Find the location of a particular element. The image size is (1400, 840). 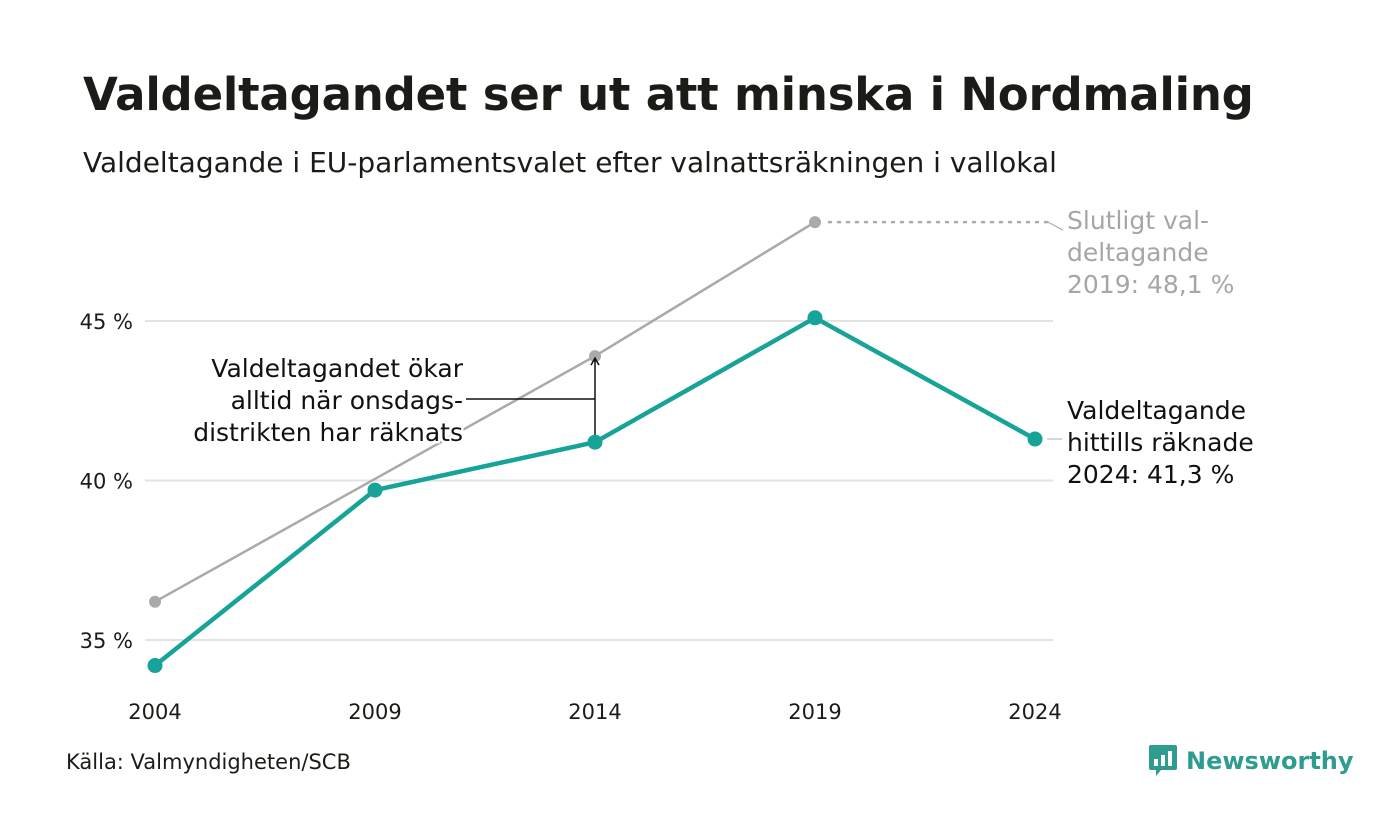

x-tick-label: 2004 is located at coordinates (154, 712).